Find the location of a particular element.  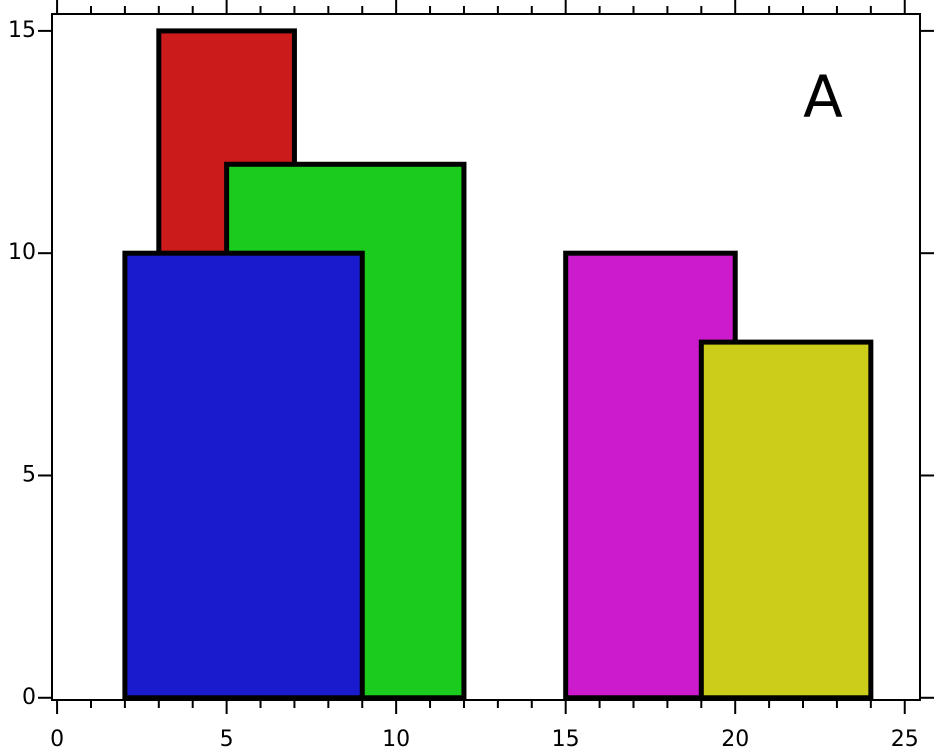

y-tick-label: 10 is located at coordinates (22, 252).